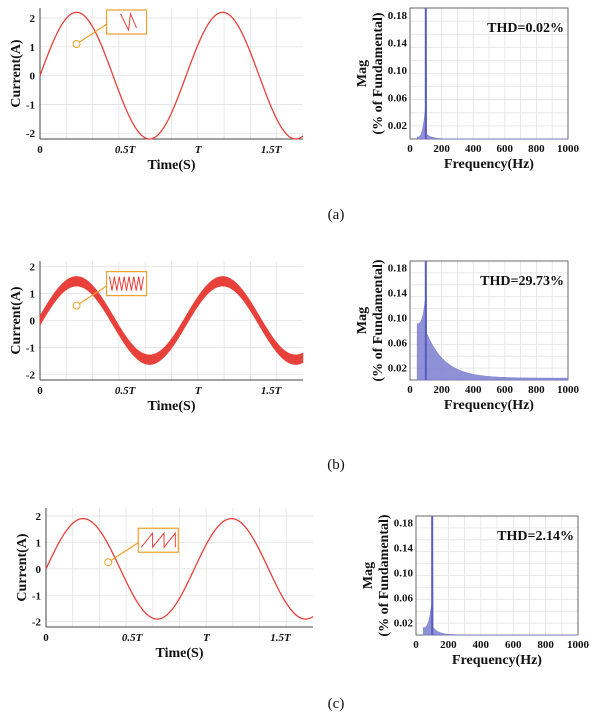 Image resolution: width=607 pixels, height=714 pixels. What do you see at coordinates (336, 465) in the screenshot?
I see `caption-b: (b)` at bounding box center [336, 465].